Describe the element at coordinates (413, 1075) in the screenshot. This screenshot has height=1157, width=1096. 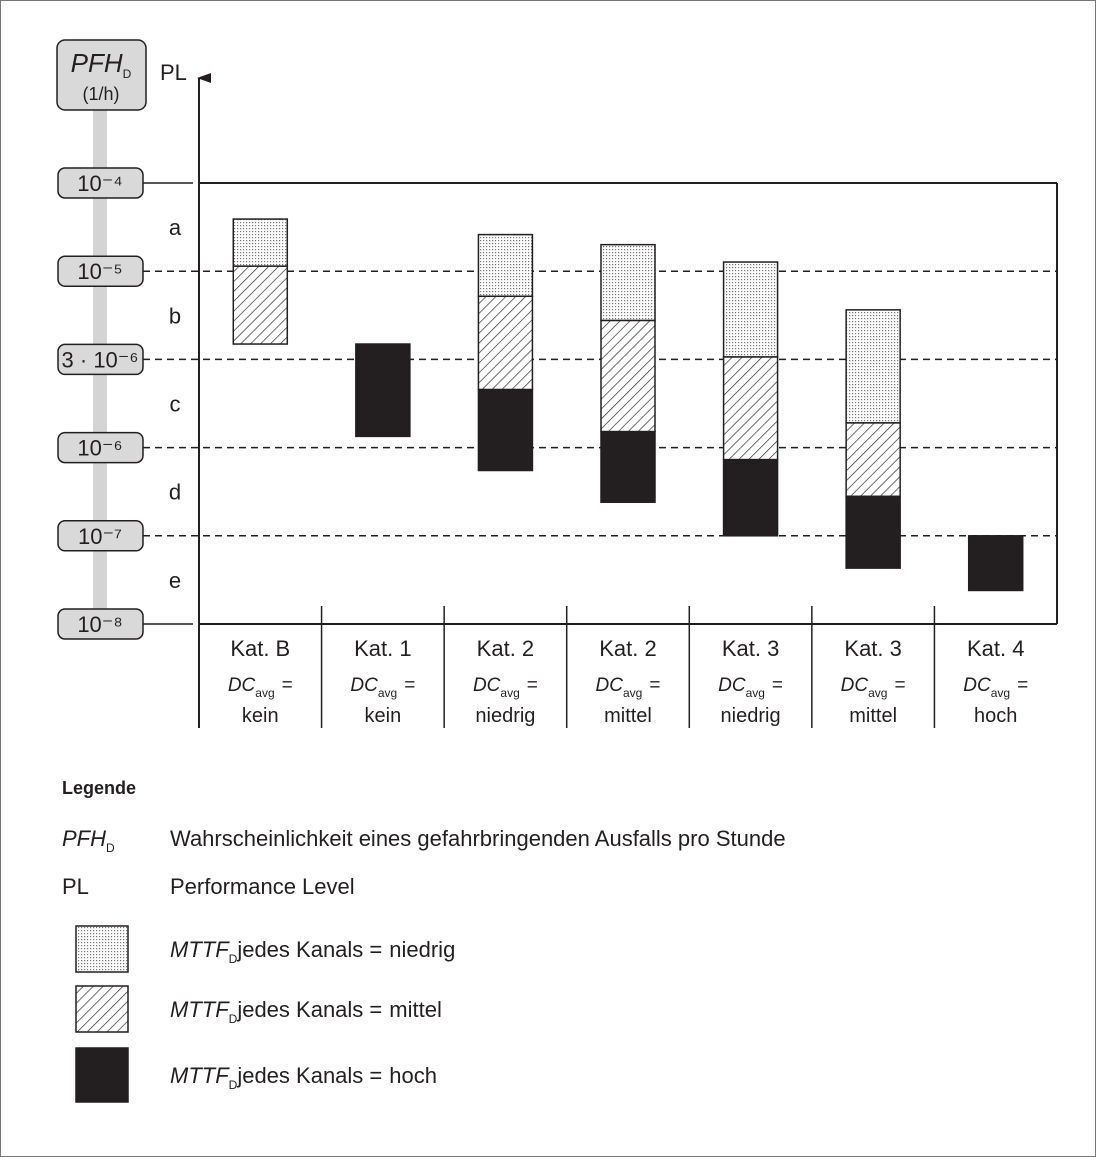
I see `text-part: hoch` at that location.